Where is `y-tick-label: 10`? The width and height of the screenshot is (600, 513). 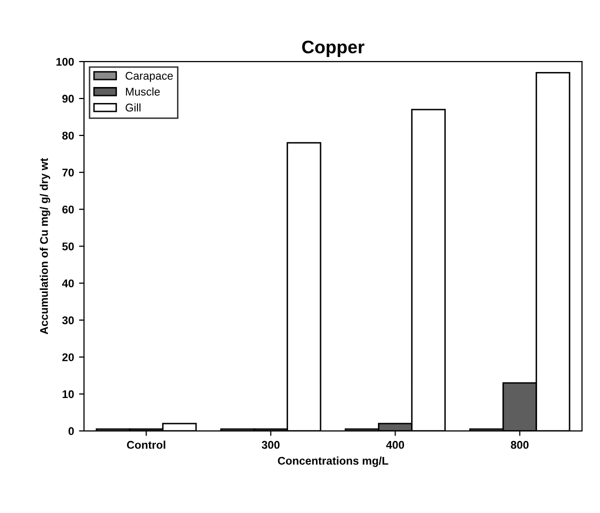 y-tick-label: 10 is located at coordinates (68, 394).